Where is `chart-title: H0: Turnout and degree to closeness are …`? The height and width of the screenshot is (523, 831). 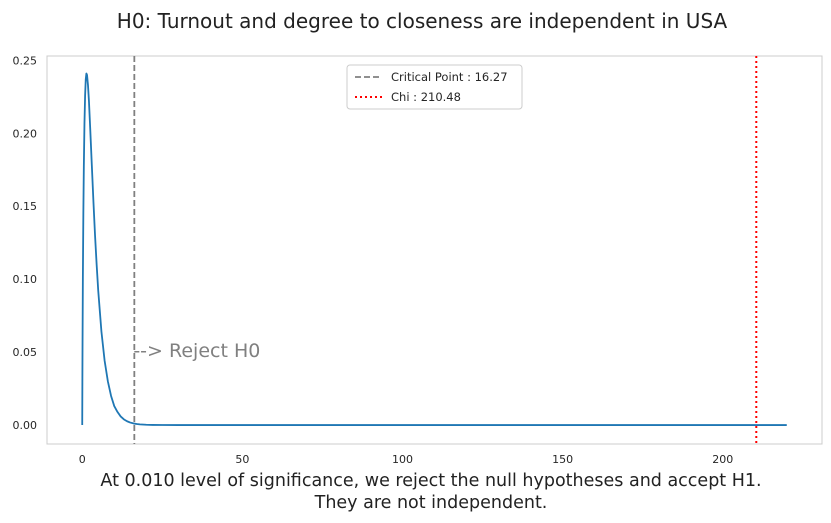 chart-title: H0: Turnout and degree to closeness are … is located at coordinates (422, 21).